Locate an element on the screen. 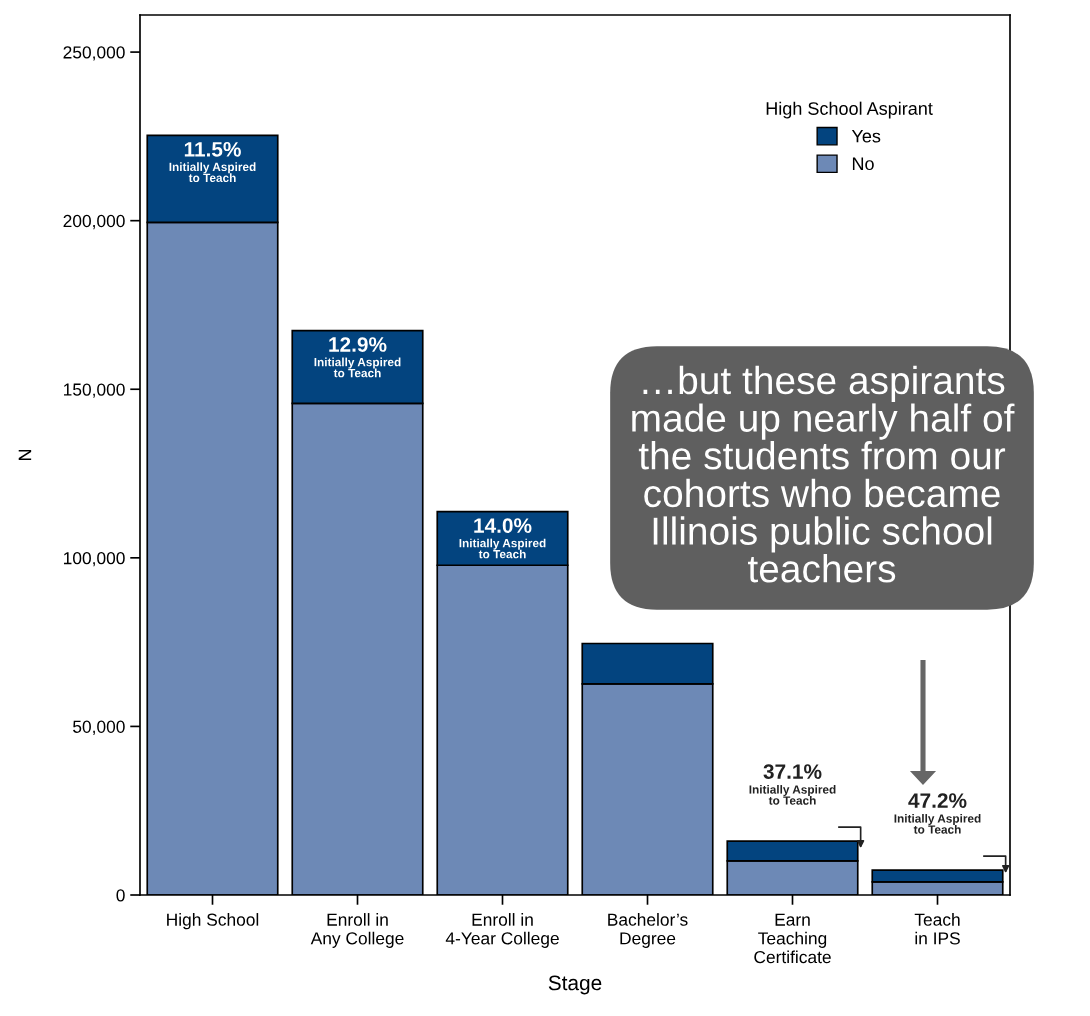 This screenshot has width=1090, height=1016. annotation: 37.1% Initially Aspired to Teach is located at coordinates (792, 784).